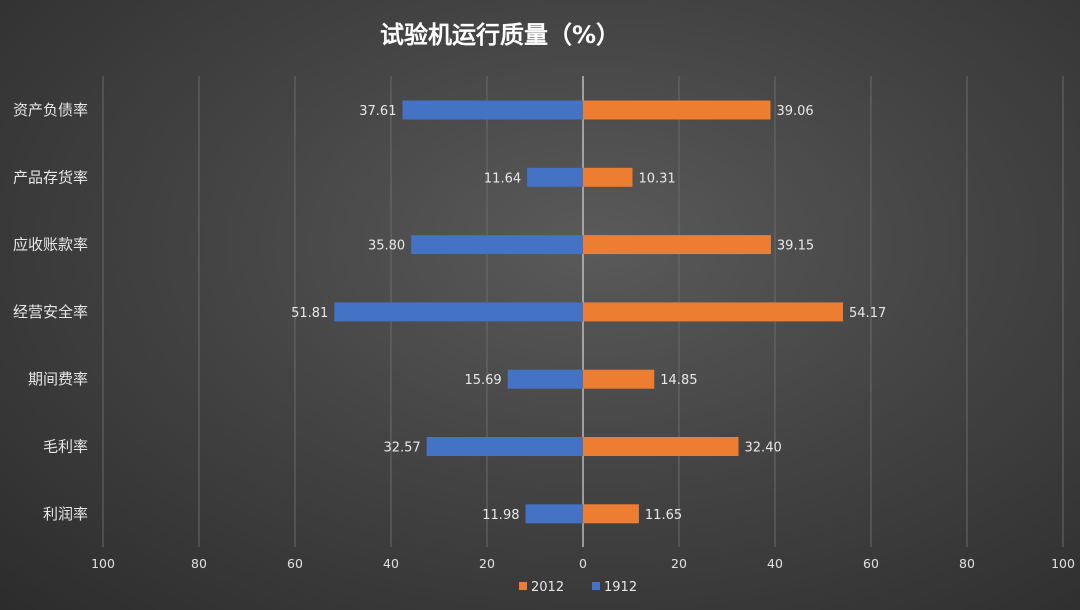 This screenshot has width=1080, height=610. What do you see at coordinates (656, 178) in the screenshot?
I see `data-label: 10.31` at bounding box center [656, 178].